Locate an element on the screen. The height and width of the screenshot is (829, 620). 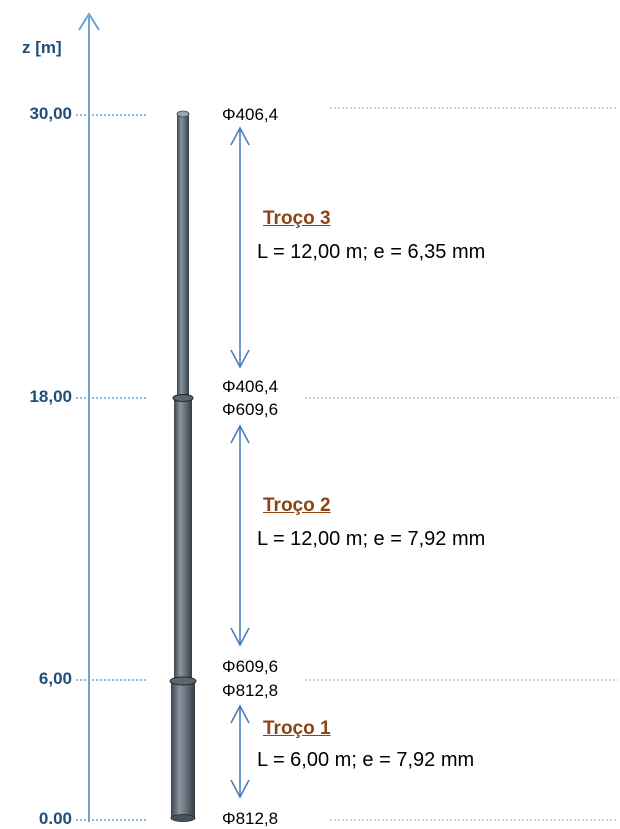
pole-base is located at coordinates (183, 818).